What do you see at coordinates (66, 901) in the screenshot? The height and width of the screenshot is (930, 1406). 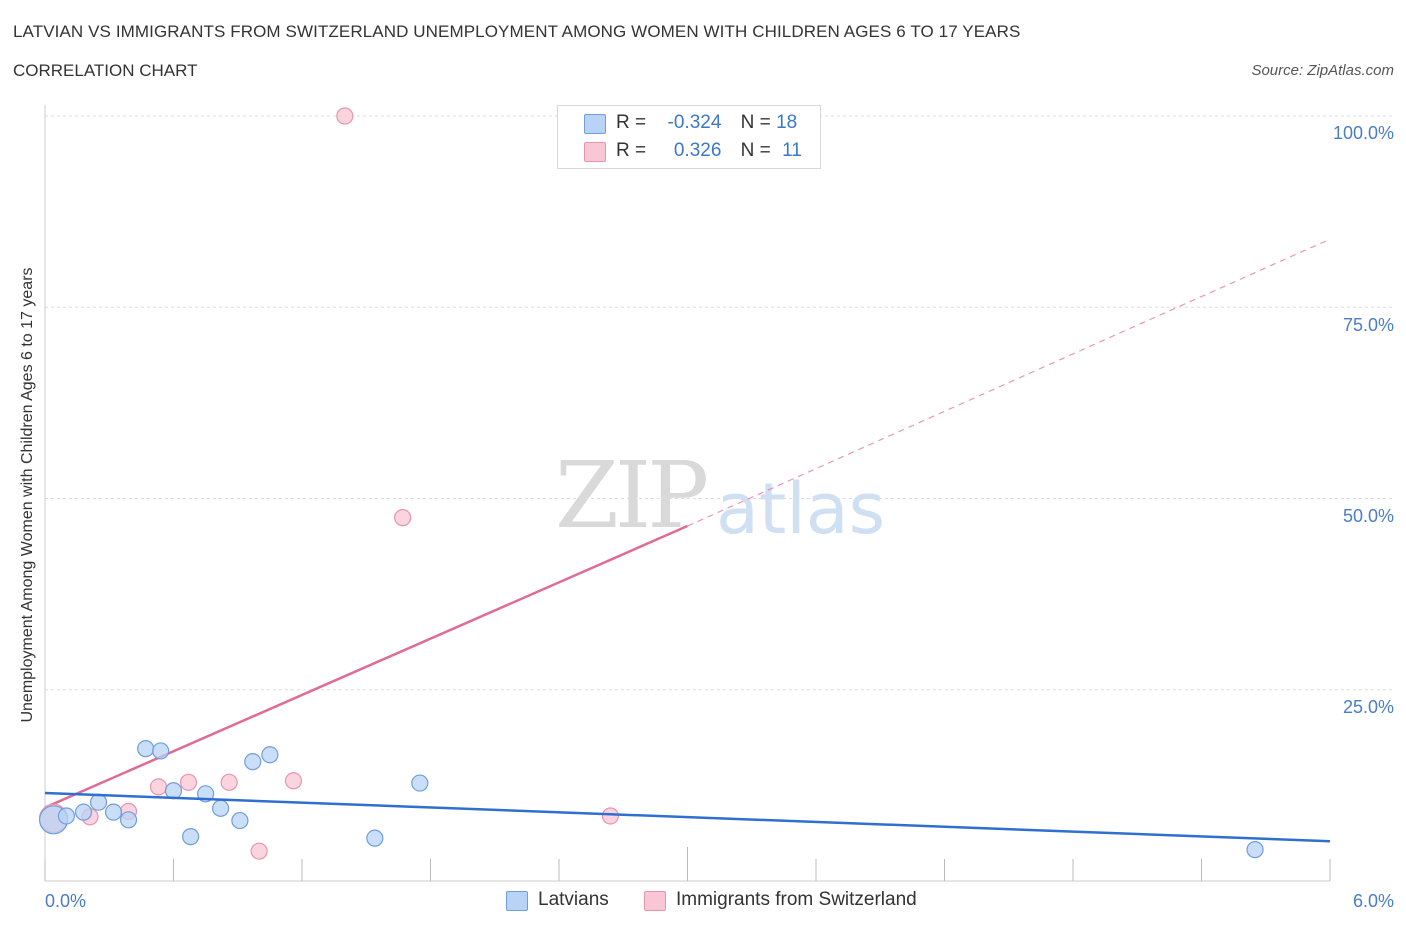 I see `x-tick-label-min: 0.0%` at bounding box center [66, 901].